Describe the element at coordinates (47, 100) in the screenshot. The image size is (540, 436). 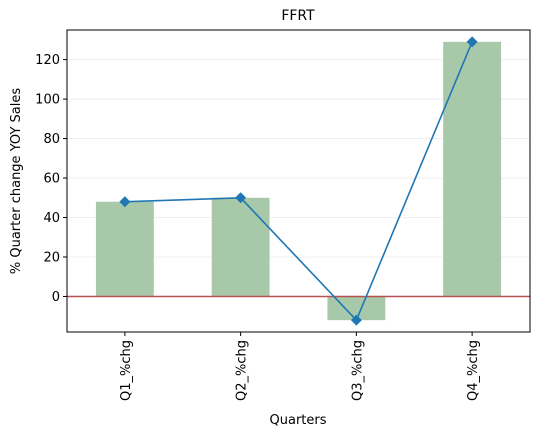
I see `y-tick-label: 100` at that location.